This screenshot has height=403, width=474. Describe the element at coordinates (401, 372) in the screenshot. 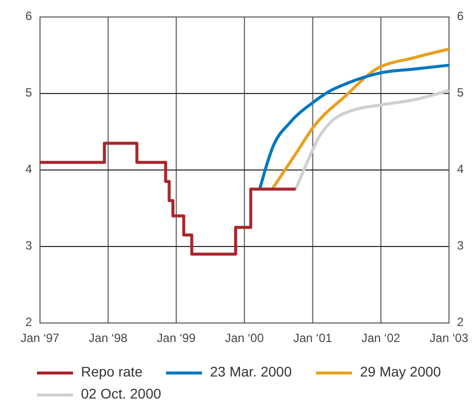

I see `legend-label: 29 May 2000` at that location.